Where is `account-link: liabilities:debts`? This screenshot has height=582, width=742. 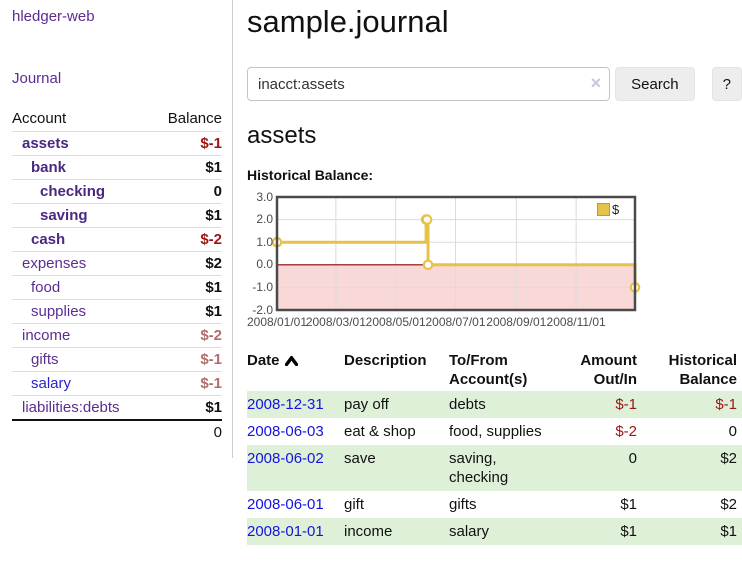 account-link: liabilities:debts is located at coordinates (71, 407).